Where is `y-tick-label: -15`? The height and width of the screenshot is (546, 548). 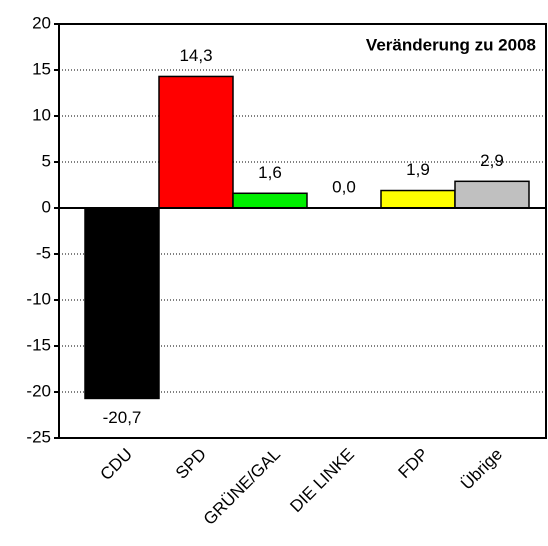
y-tick-label: -15 is located at coordinates (38, 344).